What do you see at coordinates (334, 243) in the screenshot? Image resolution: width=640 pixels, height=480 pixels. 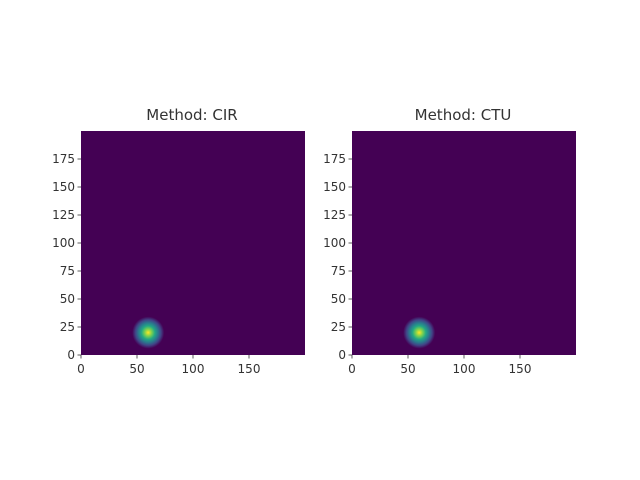 I see `y-tick-label-ctu: 100` at bounding box center [334, 243].